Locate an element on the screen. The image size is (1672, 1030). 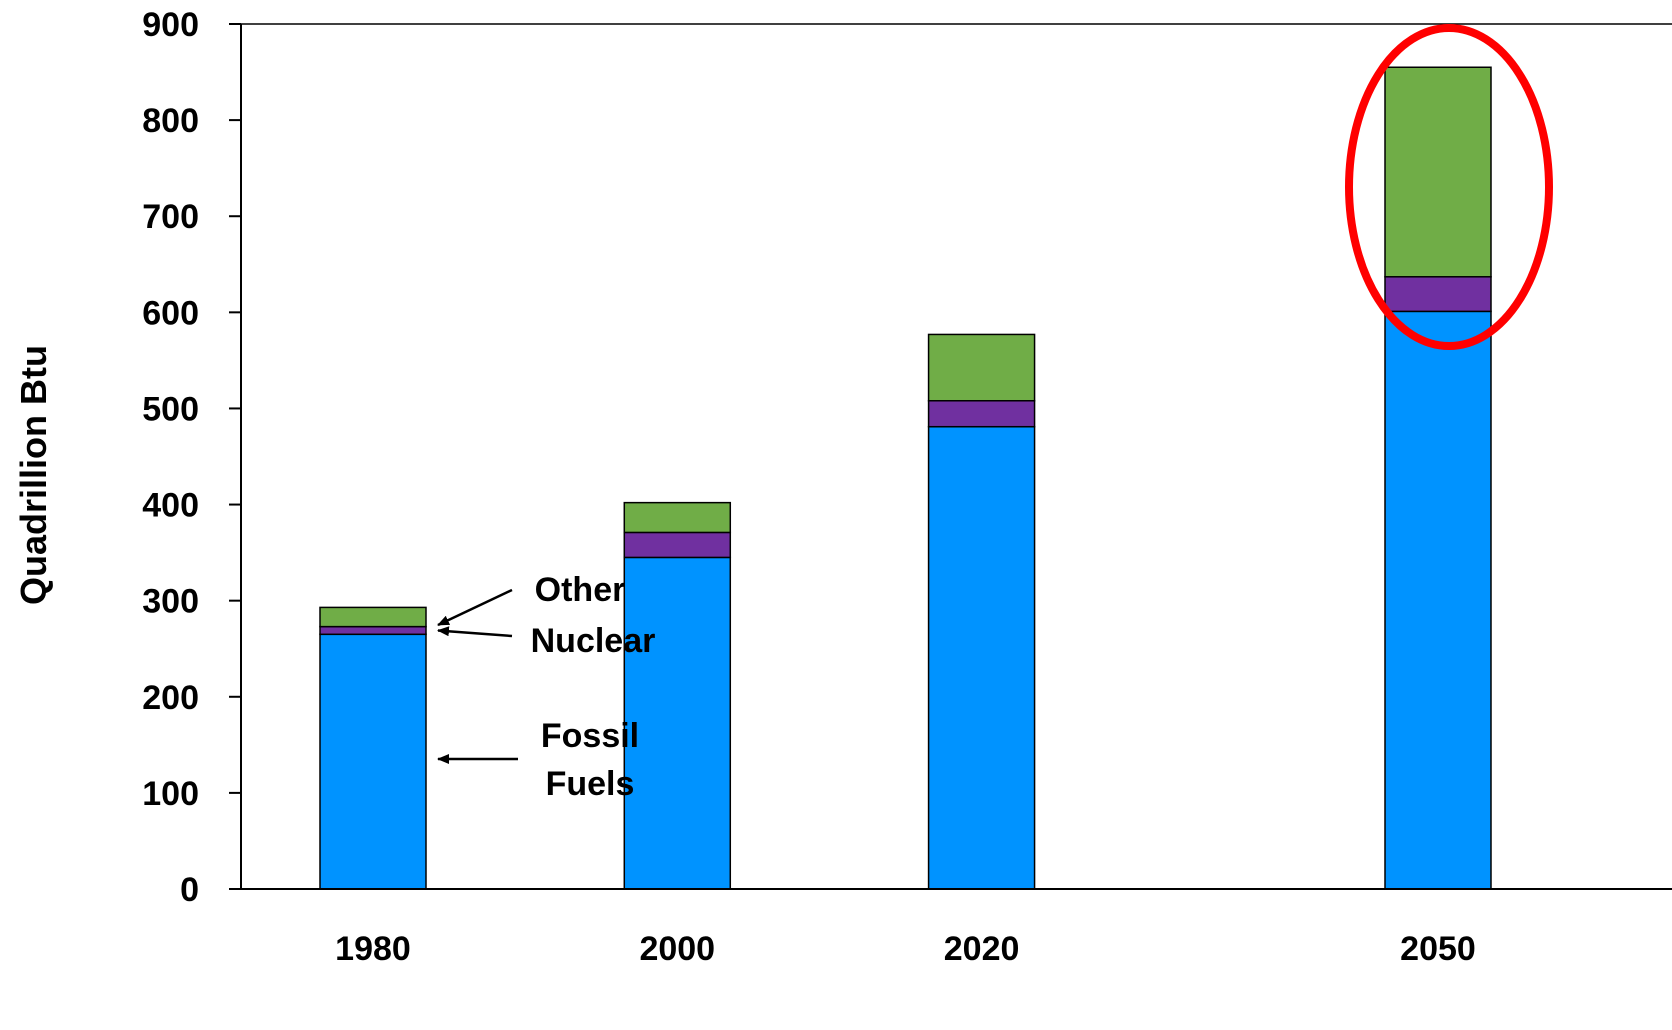
y-tick-label: 700 is located at coordinates (170, 217).